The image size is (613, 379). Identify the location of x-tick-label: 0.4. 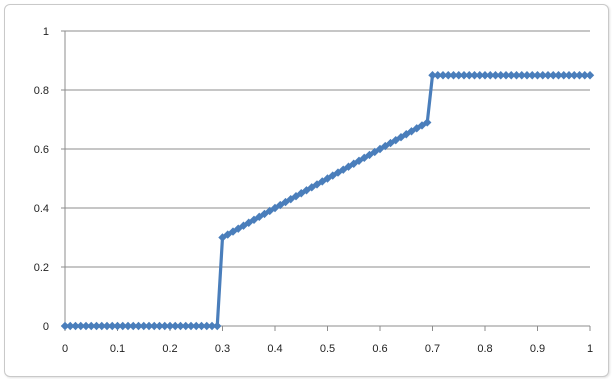
(274, 349).